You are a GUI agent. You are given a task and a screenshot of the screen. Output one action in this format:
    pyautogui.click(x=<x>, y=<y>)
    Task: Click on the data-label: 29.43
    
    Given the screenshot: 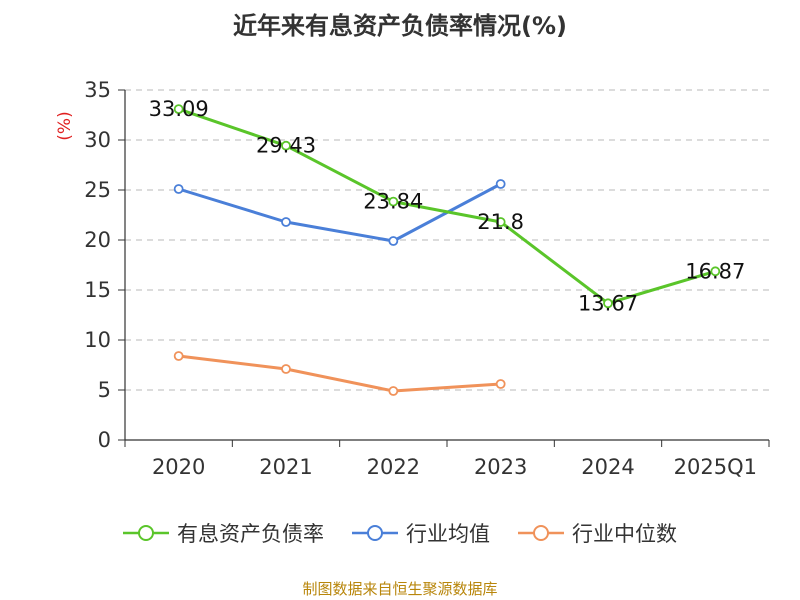 What is the action you would take?
    pyautogui.click(x=286, y=146)
    